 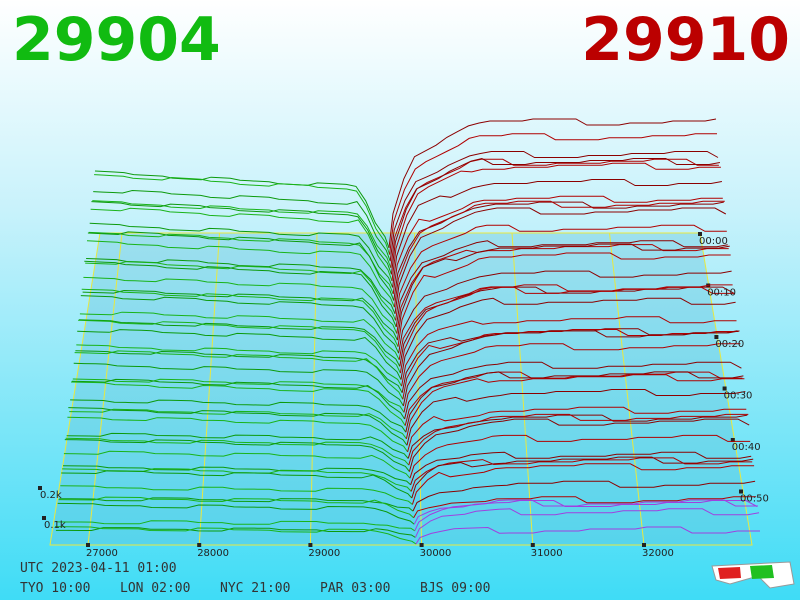 I want to click on time-label: 00:30, so click(x=738, y=396).